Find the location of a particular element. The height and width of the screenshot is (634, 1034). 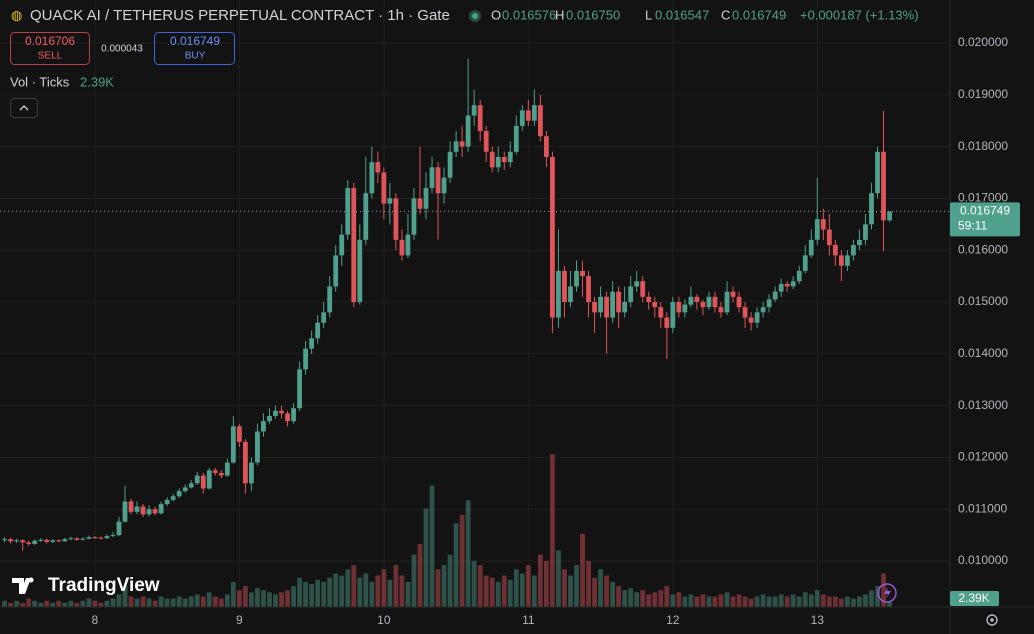

y-tick-label: 0.016000 is located at coordinates (983, 249).